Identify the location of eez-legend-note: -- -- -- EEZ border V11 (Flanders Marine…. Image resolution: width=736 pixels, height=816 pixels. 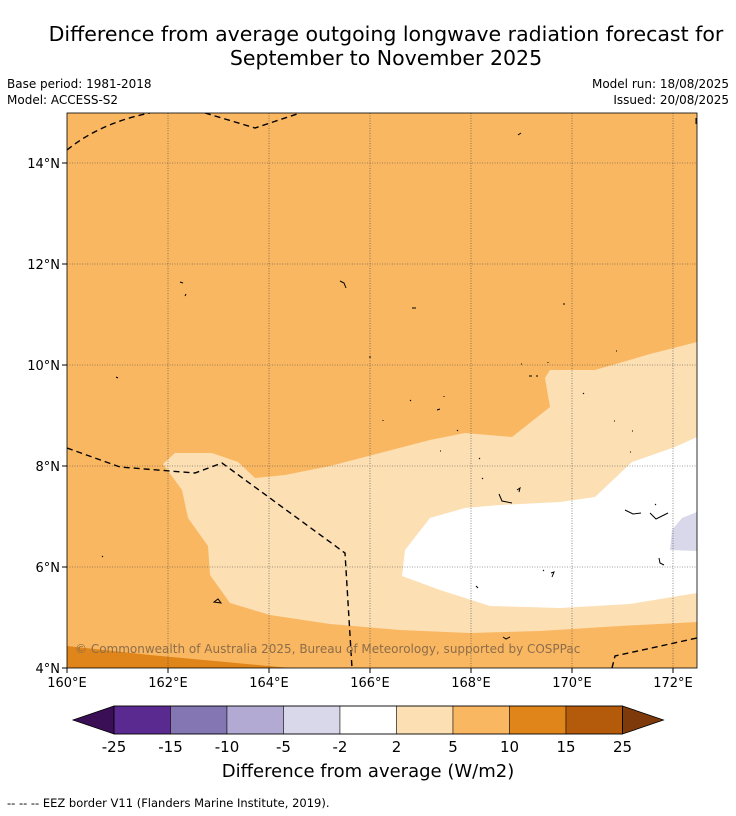
(168, 803).